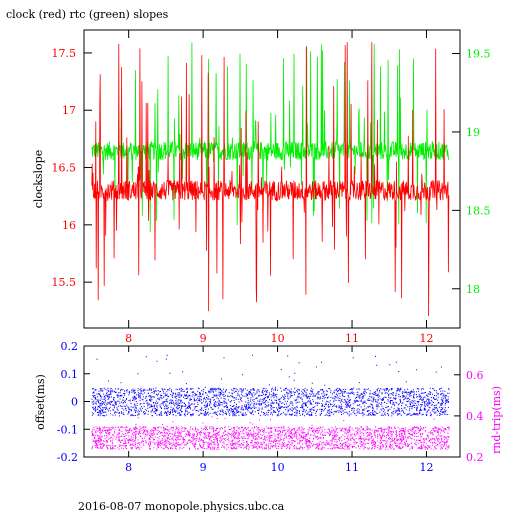  I want to click on y2-tick-label: 19, so click(473, 132).